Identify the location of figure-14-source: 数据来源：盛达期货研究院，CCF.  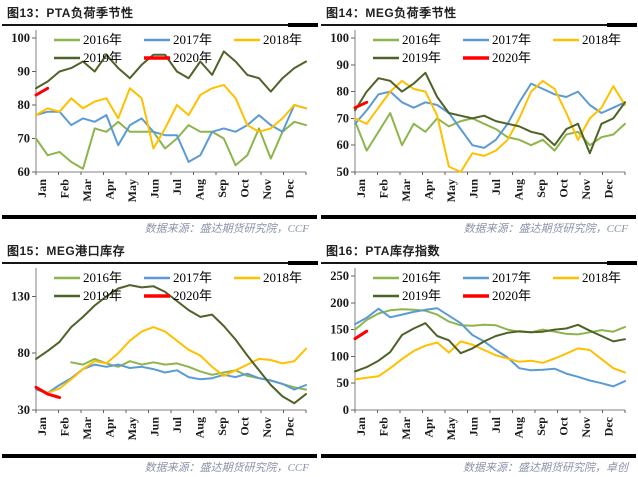
(478, 226).